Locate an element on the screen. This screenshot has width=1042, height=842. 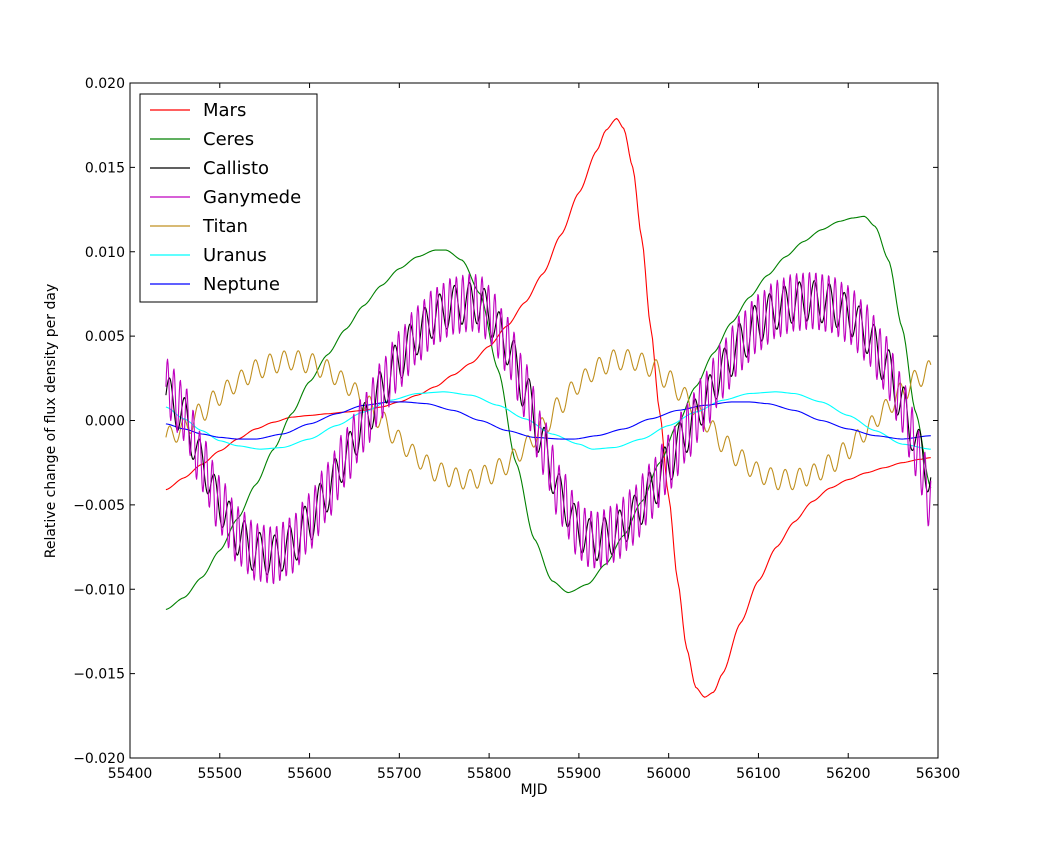
y-axis-label: Relative change of flux density per day is located at coordinates (51, 421).